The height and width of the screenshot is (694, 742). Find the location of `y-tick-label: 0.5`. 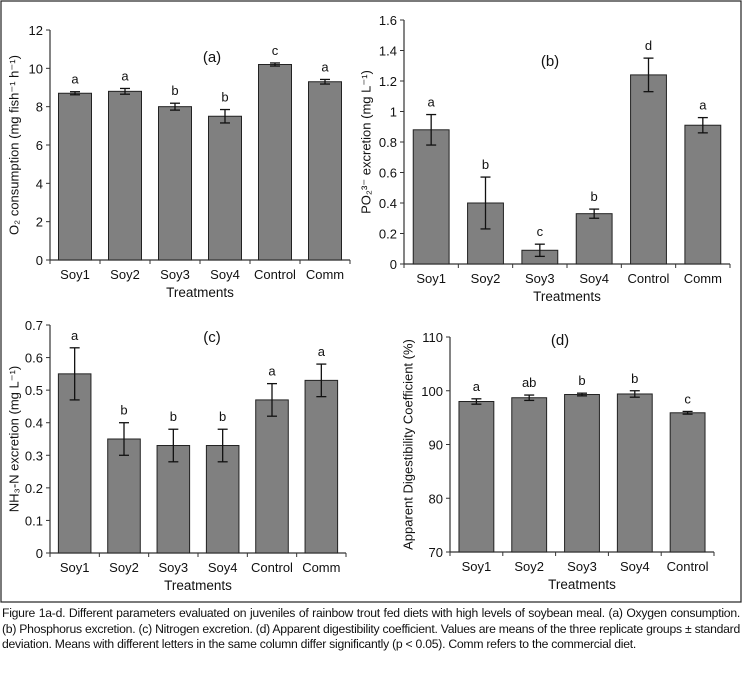

y-tick-label: 0.5 is located at coordinates (34, 390).